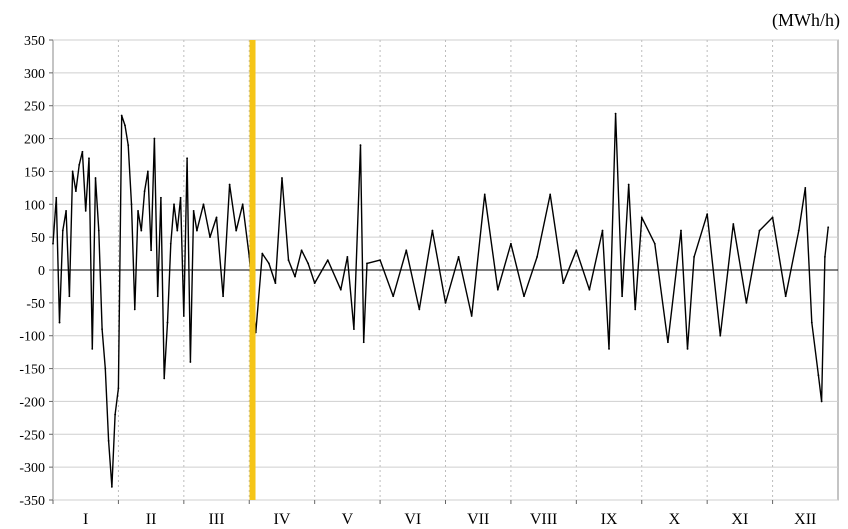 The height and width of the screenshot is (529, 848). I want to click on unit-label: (MWh/h), so click(806, 20).